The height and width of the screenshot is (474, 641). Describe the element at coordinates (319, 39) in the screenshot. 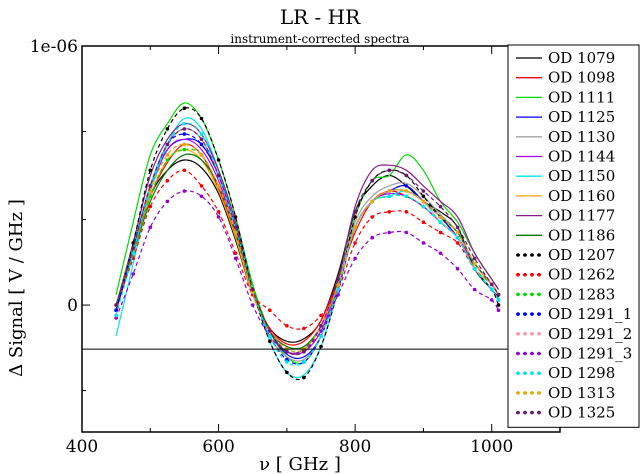

I see `chart-subtitle: instrument-corrected spectra` at that location.